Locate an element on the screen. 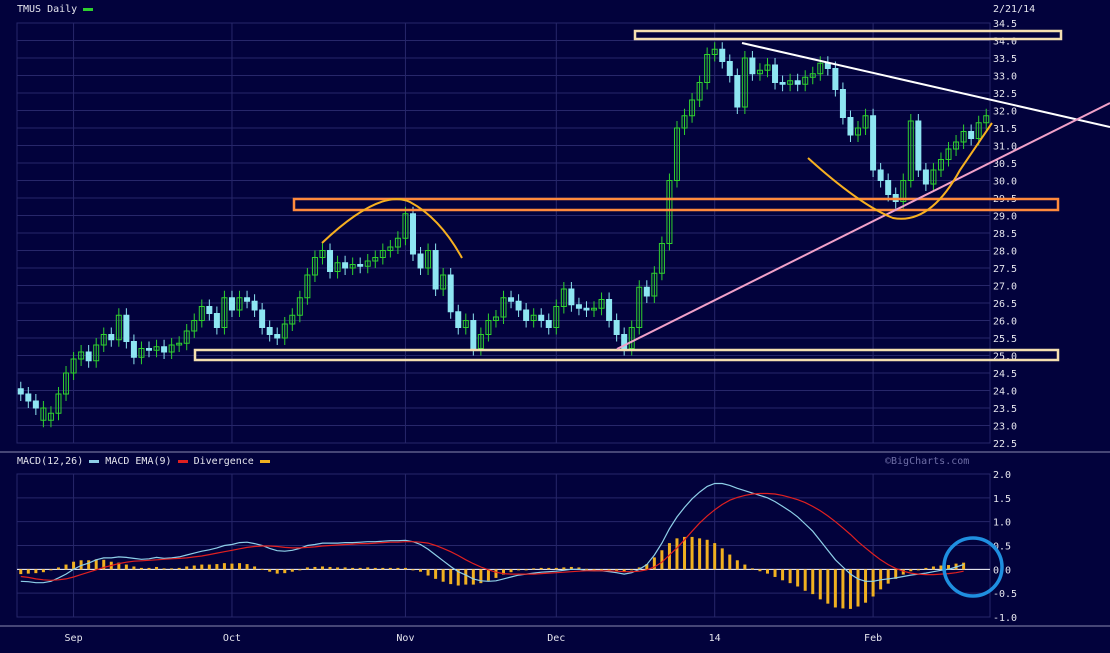 This screenshot has height=653, width=1110. price-tick-label: 25.0 is located at coordinates (1005, 357).